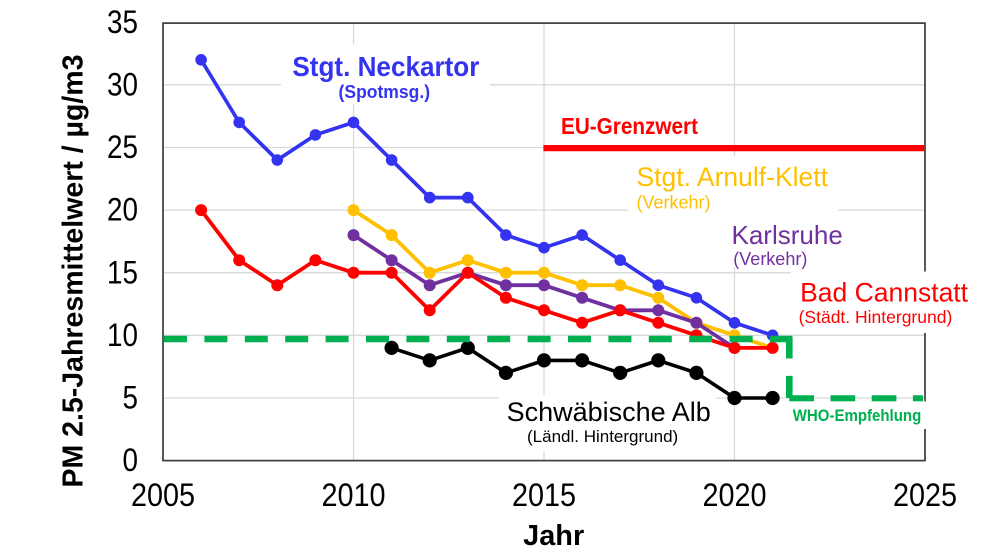  Describe the element at coordinates (122, 22) in the screenshot. I see `svg-text: 35` at that location.